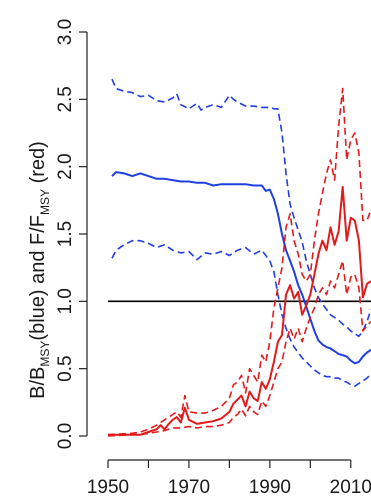 Image resolution: width=371 pixels, height=500 pixels. I want to click on y-tick-label: 3.0, so click(65, 32).